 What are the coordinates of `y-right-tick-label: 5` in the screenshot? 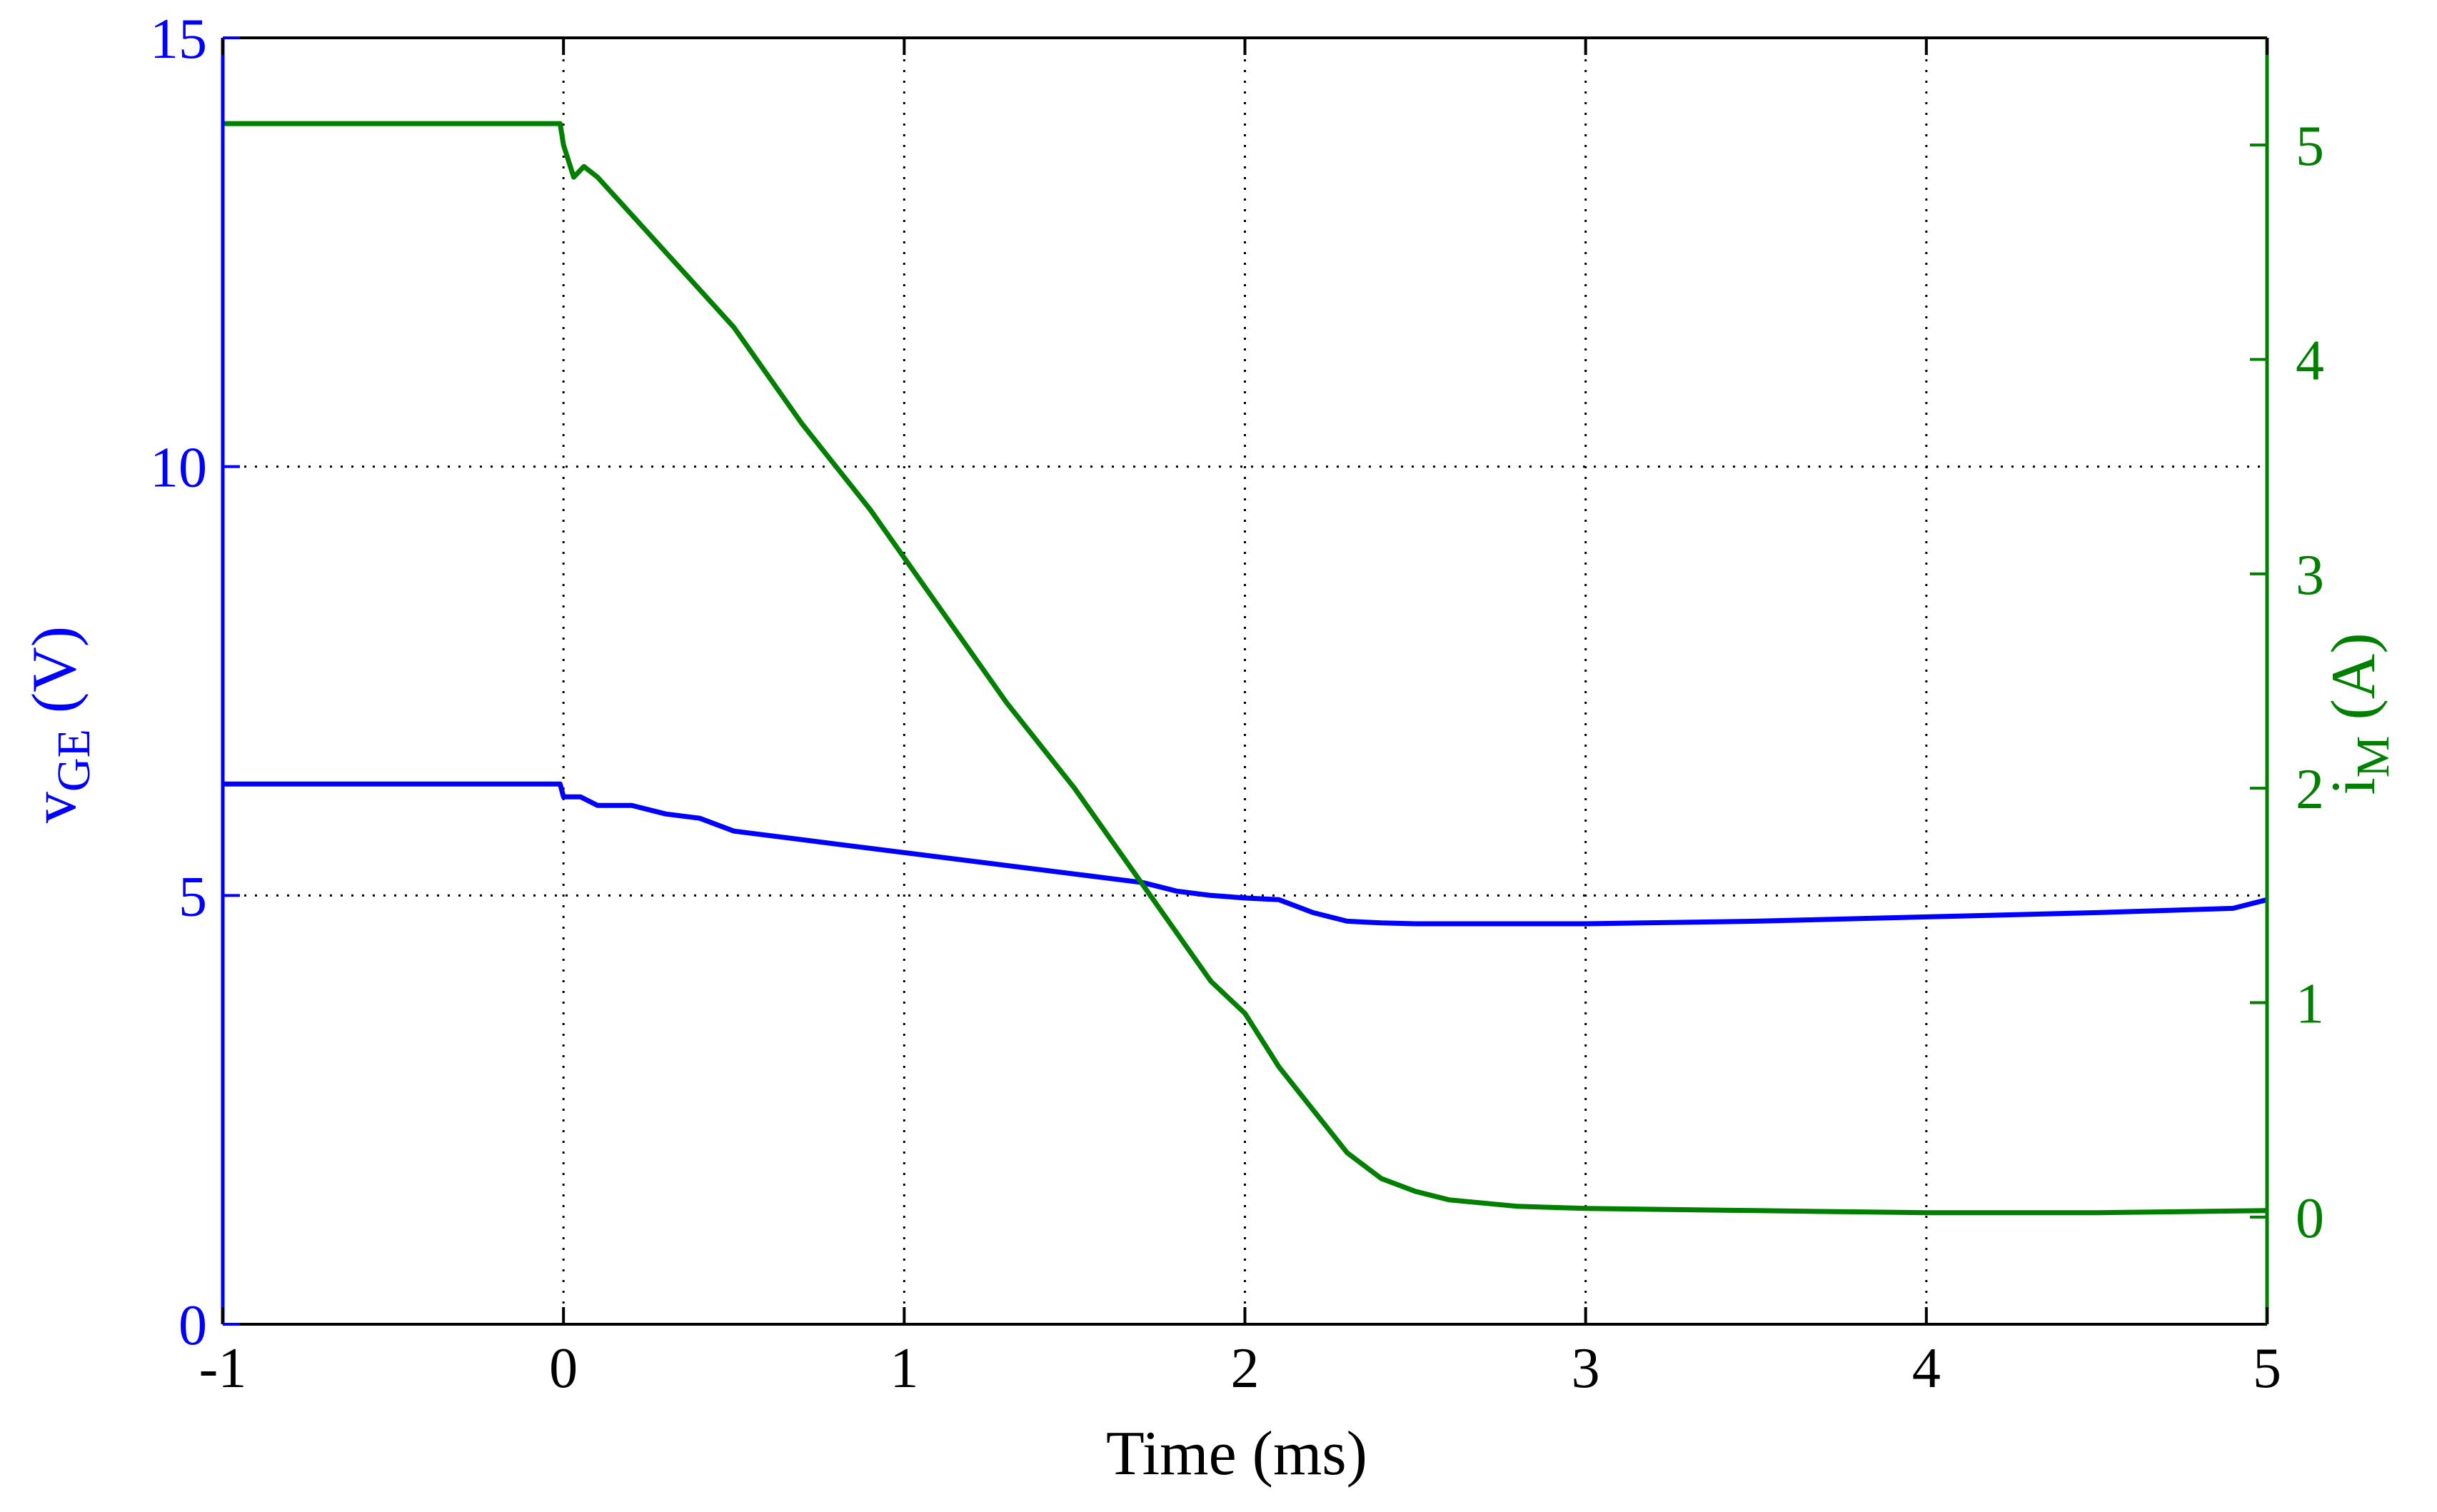 It's located at (2310, 146).